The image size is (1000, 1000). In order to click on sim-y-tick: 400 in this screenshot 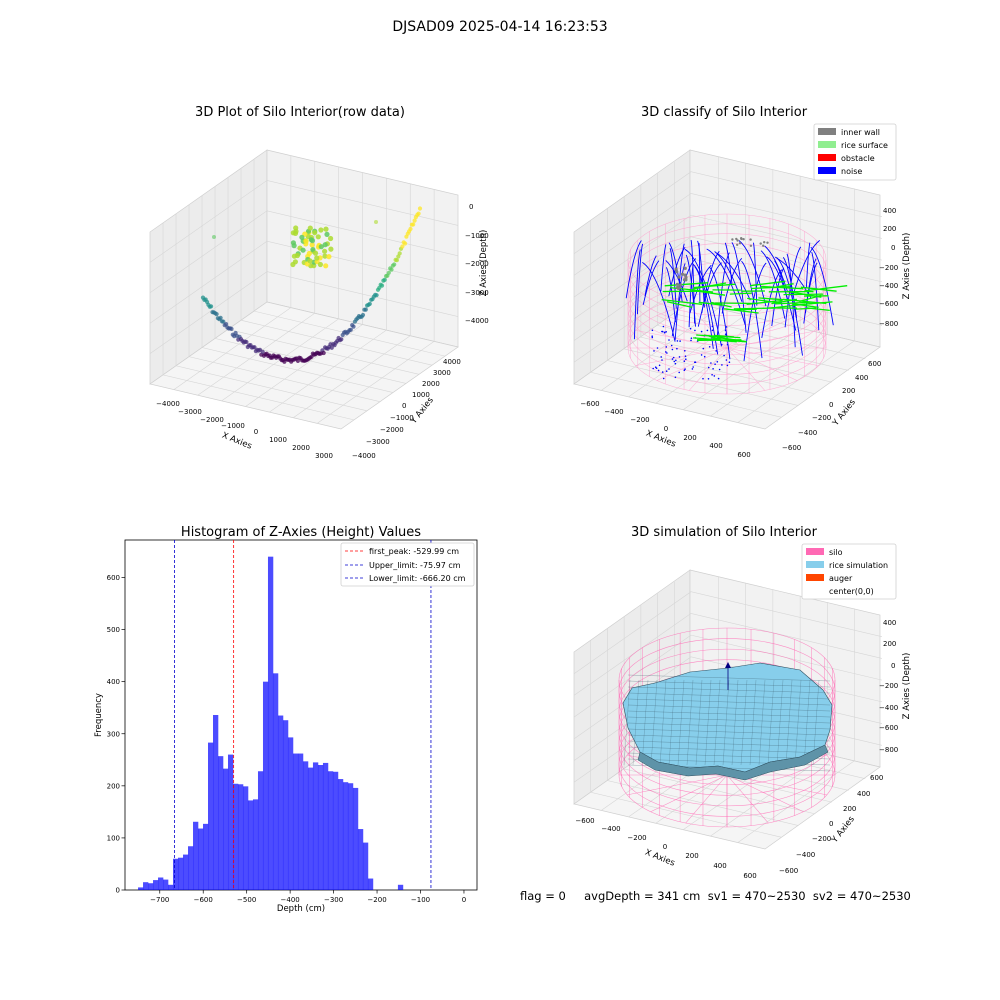, I will do `click(863, 794)`.